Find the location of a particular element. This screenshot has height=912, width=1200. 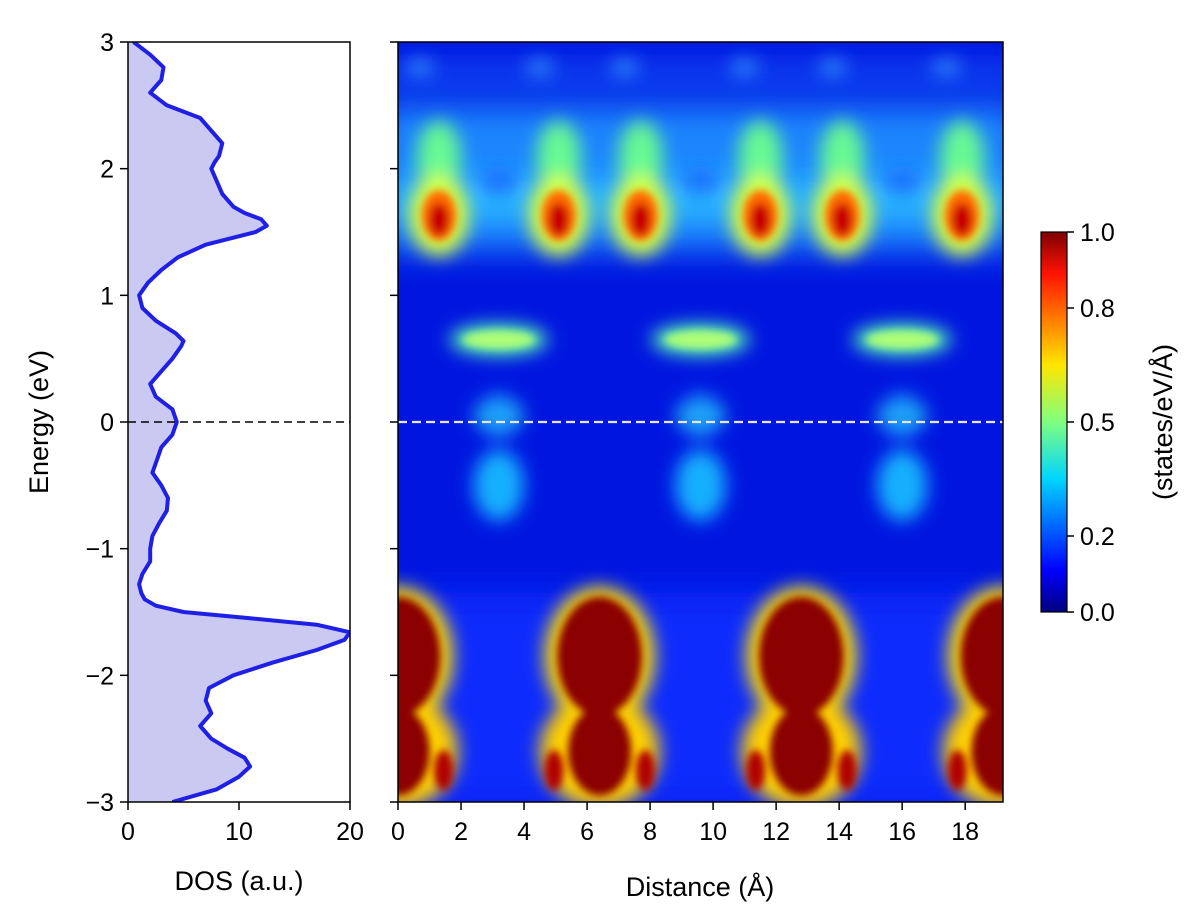

map-x-tick-label: 12 is located at coordinates (776, 832).